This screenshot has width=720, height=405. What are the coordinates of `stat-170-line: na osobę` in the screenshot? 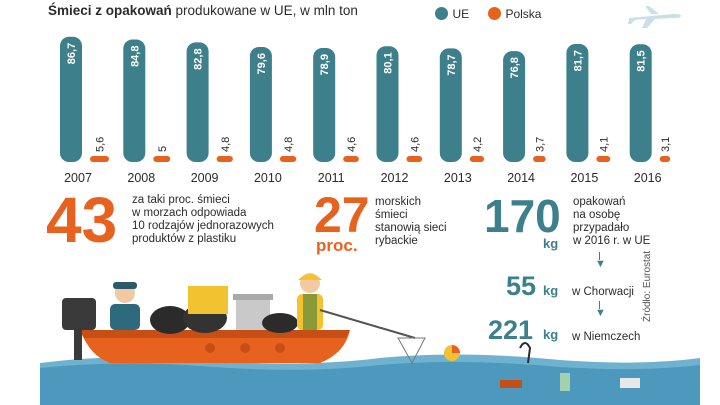 It's located at (597, 215).